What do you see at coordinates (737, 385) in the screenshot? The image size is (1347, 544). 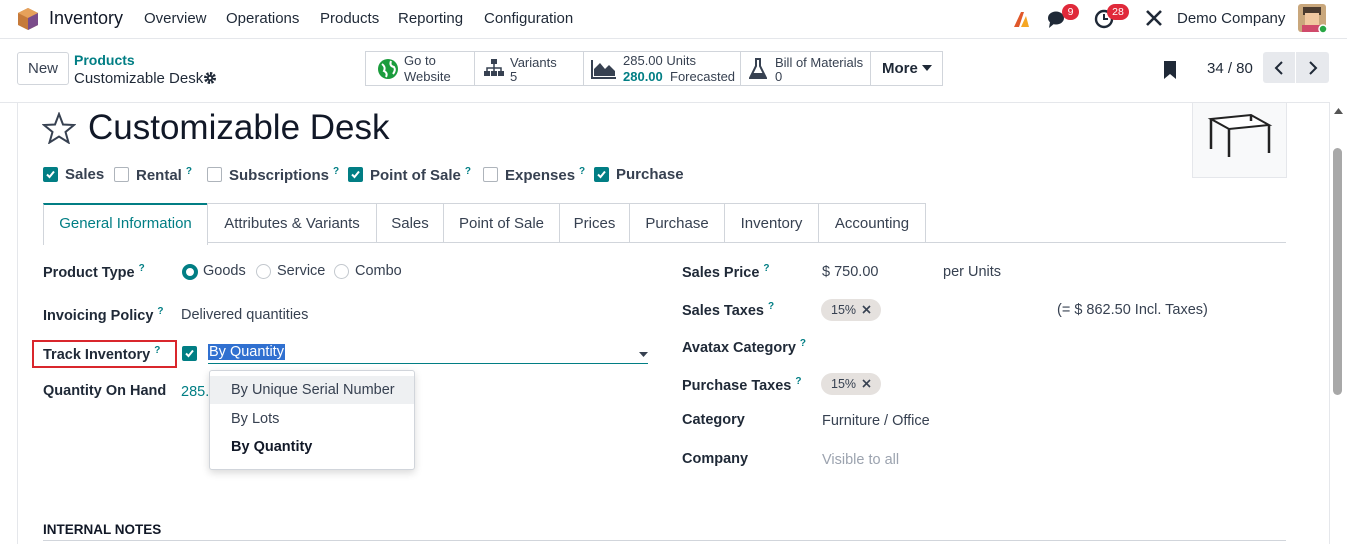 I see `label-text: Purchase Taxes` at bounding box center [737, 385].